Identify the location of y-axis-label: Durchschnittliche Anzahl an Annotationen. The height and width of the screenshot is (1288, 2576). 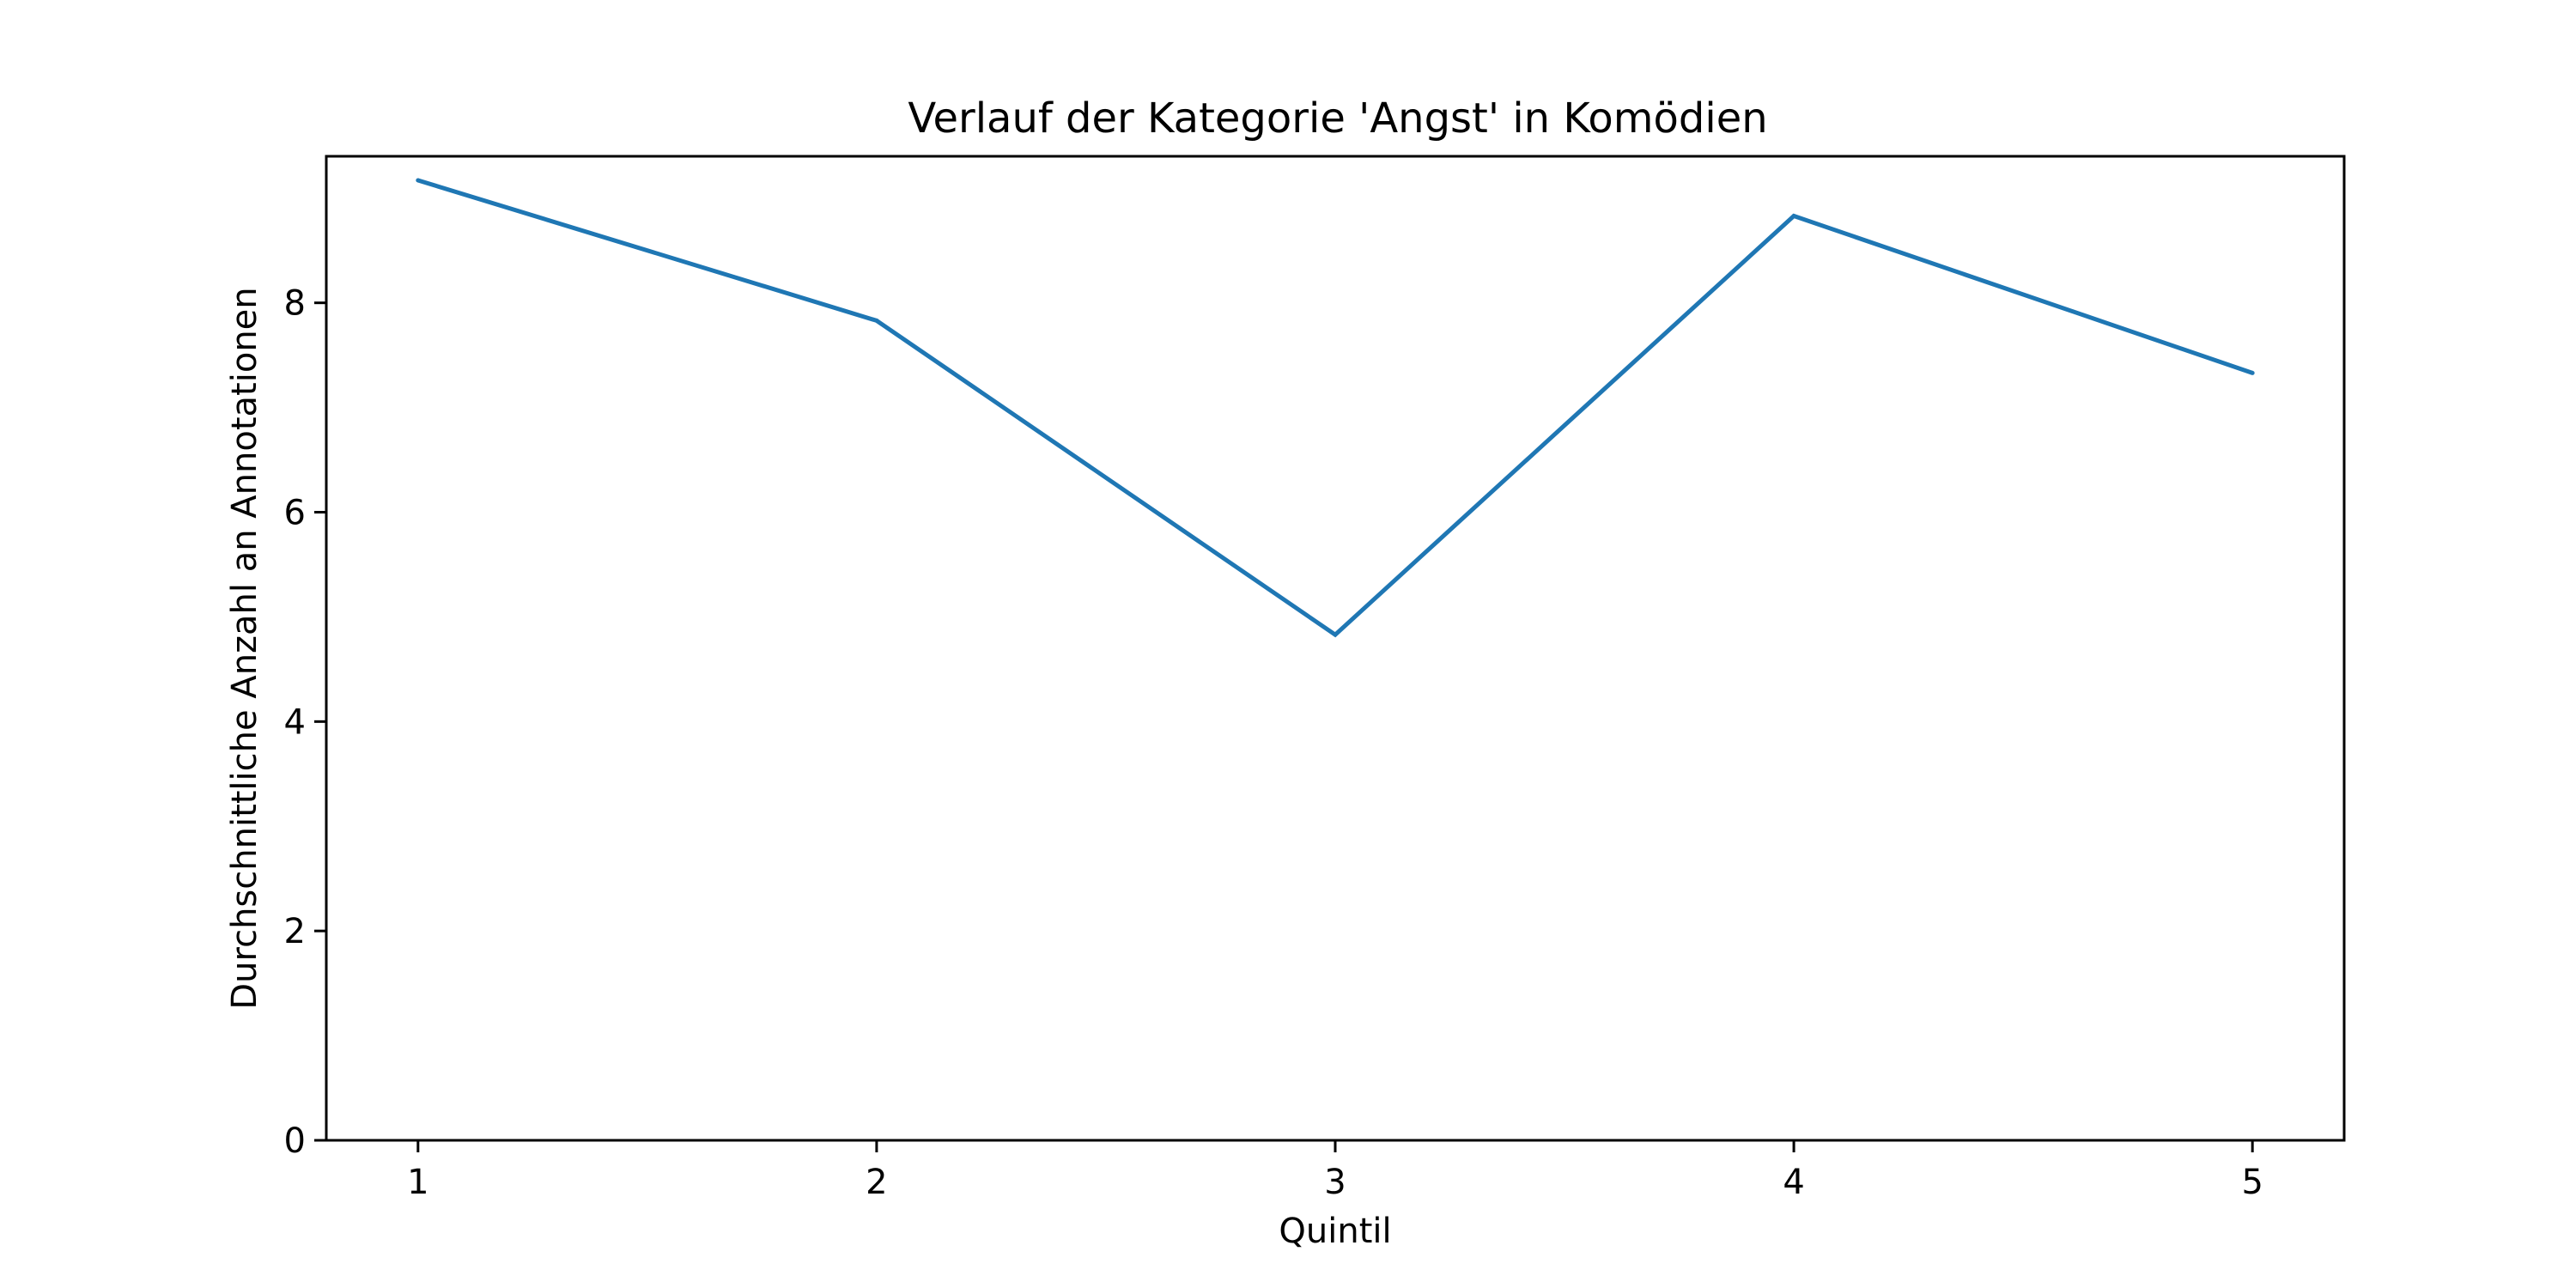
(244, 648).